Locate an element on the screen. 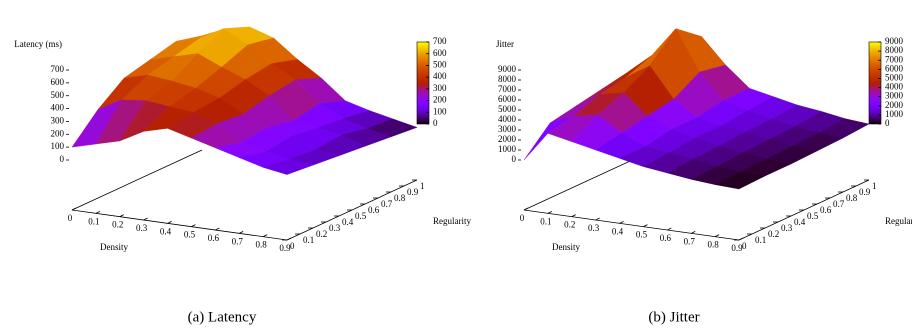 The width and height of the screenshot is (912, 332). z-tick-label: 5000 is located at coordinates (507, 109).